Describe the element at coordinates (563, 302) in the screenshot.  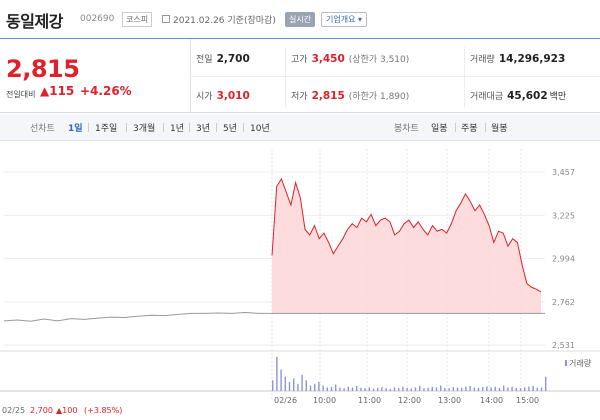
I see `y-tick-label: 2,762` at that location.